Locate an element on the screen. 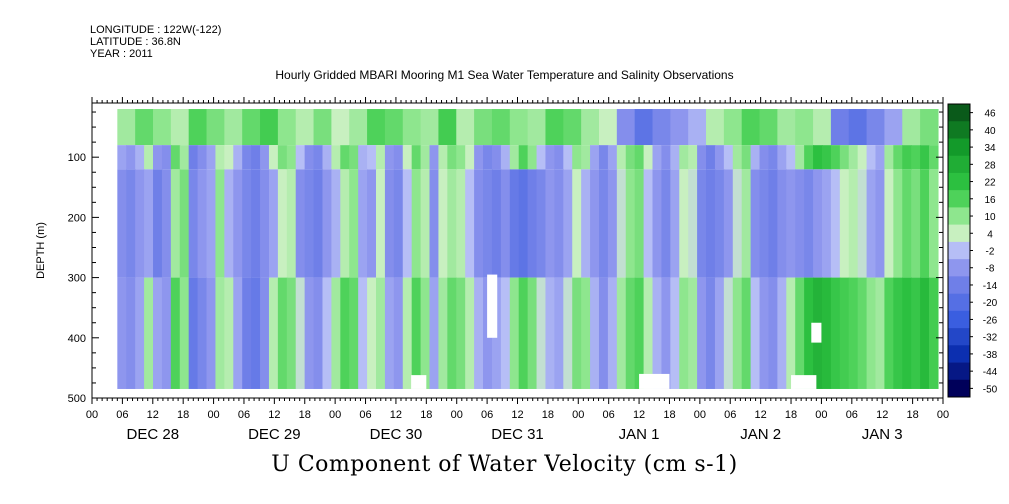 The image size is (1009, 504). colorbar-swatch is located at coordinates (959, 250).